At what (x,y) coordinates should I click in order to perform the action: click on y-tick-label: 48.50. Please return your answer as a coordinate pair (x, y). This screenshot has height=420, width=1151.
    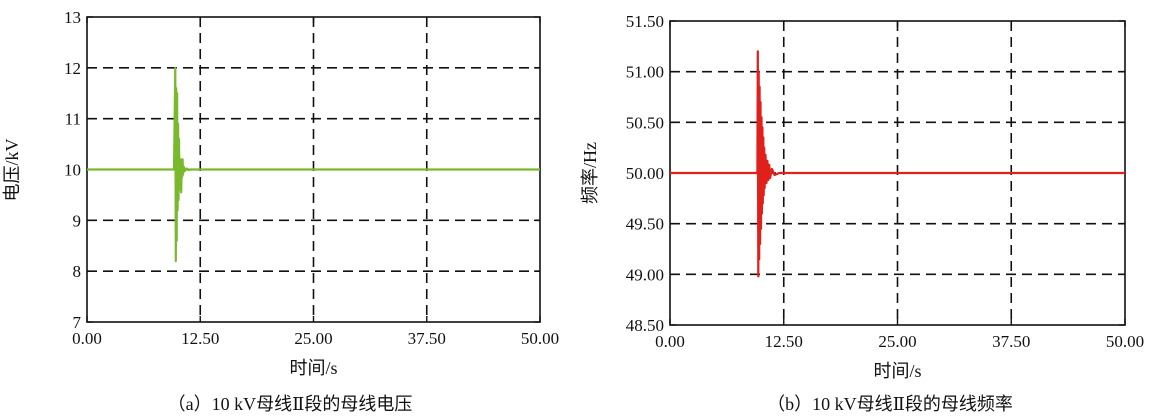
    Looking at the image, I should click on (645, 325).